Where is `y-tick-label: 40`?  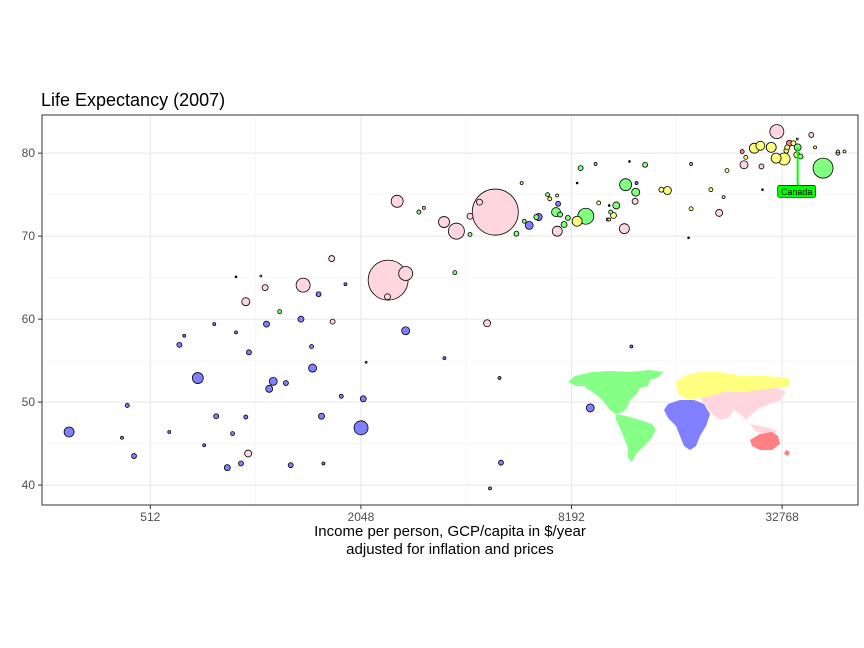
y-tick-label: 40 is located at coordinates (29, 485).